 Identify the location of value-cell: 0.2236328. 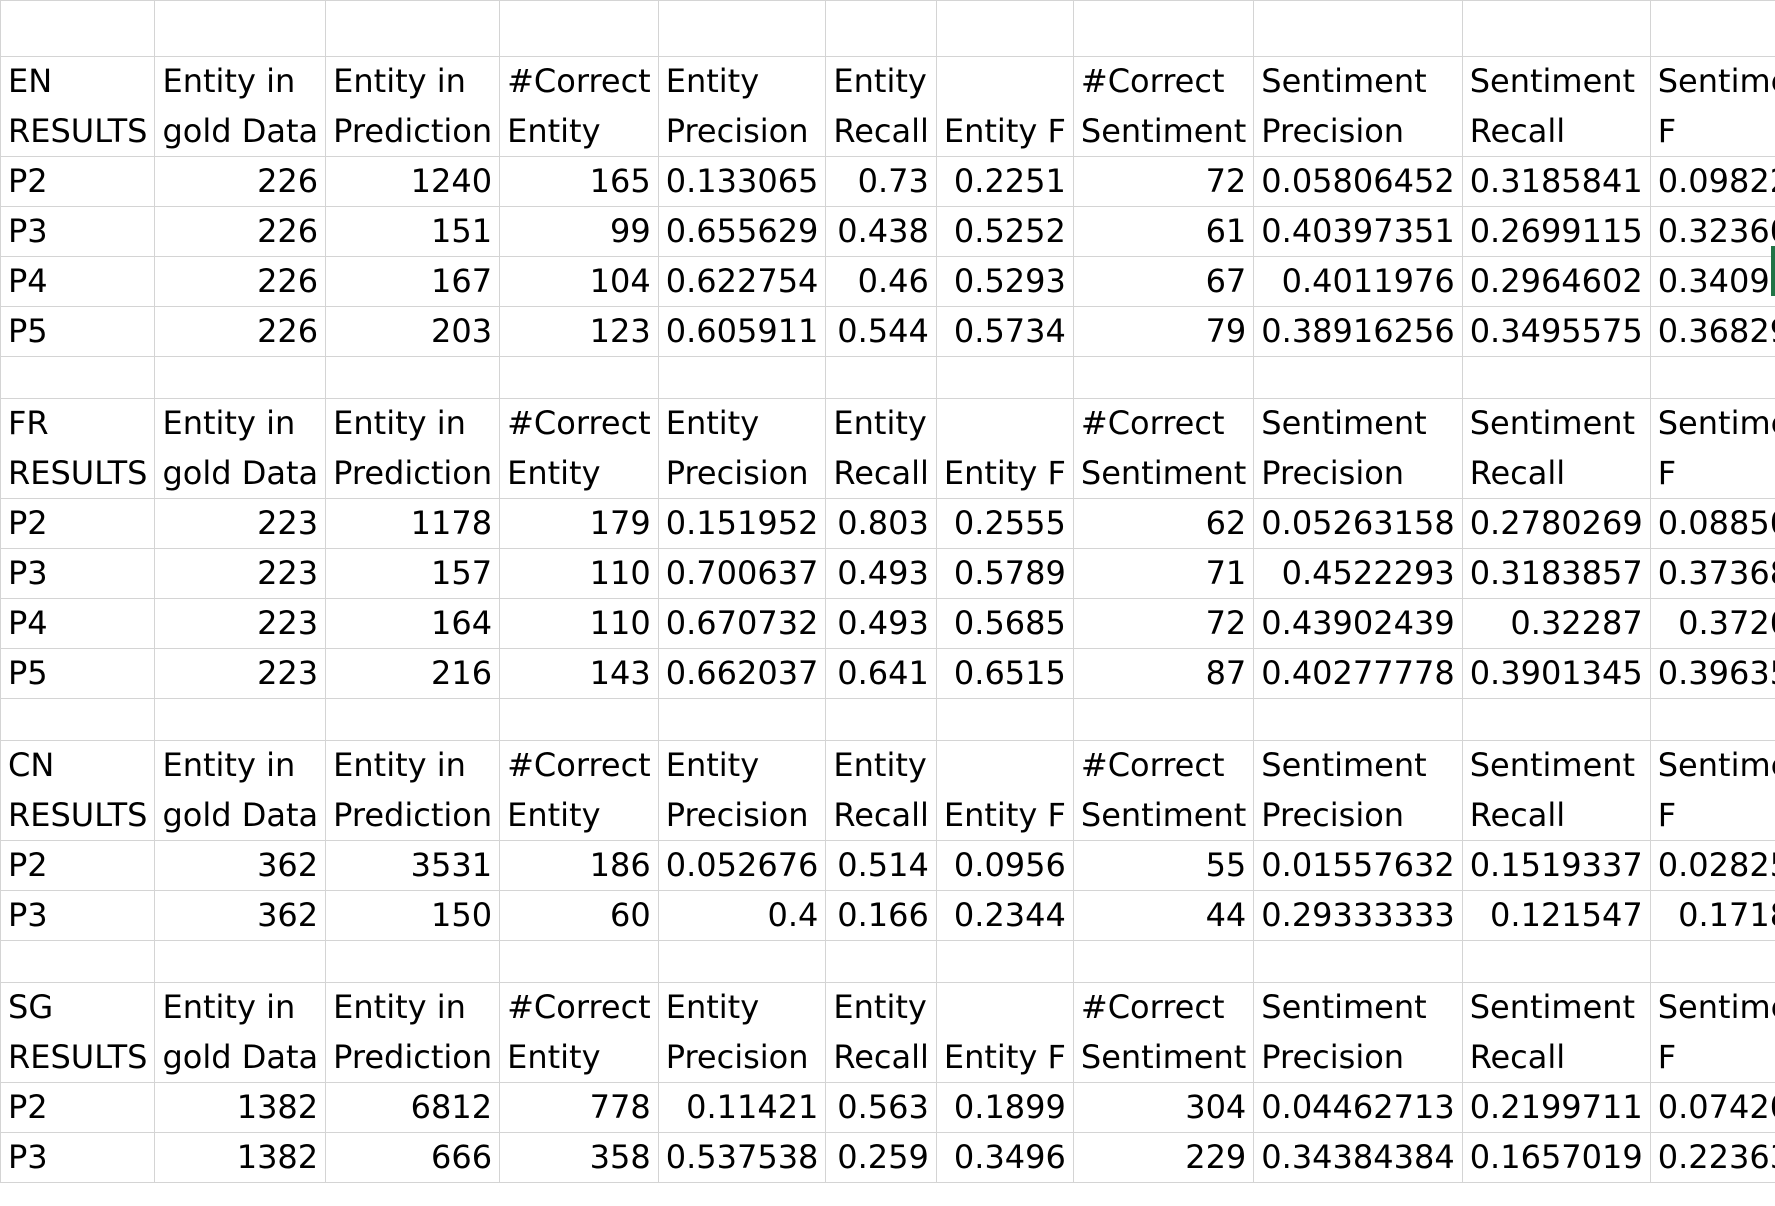
(1712, 1157).